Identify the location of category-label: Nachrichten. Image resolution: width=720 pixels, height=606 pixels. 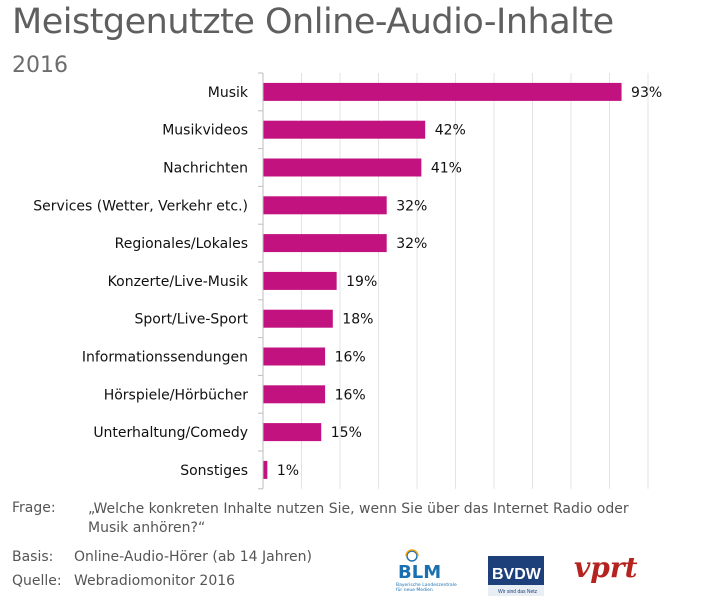
(205, 169).